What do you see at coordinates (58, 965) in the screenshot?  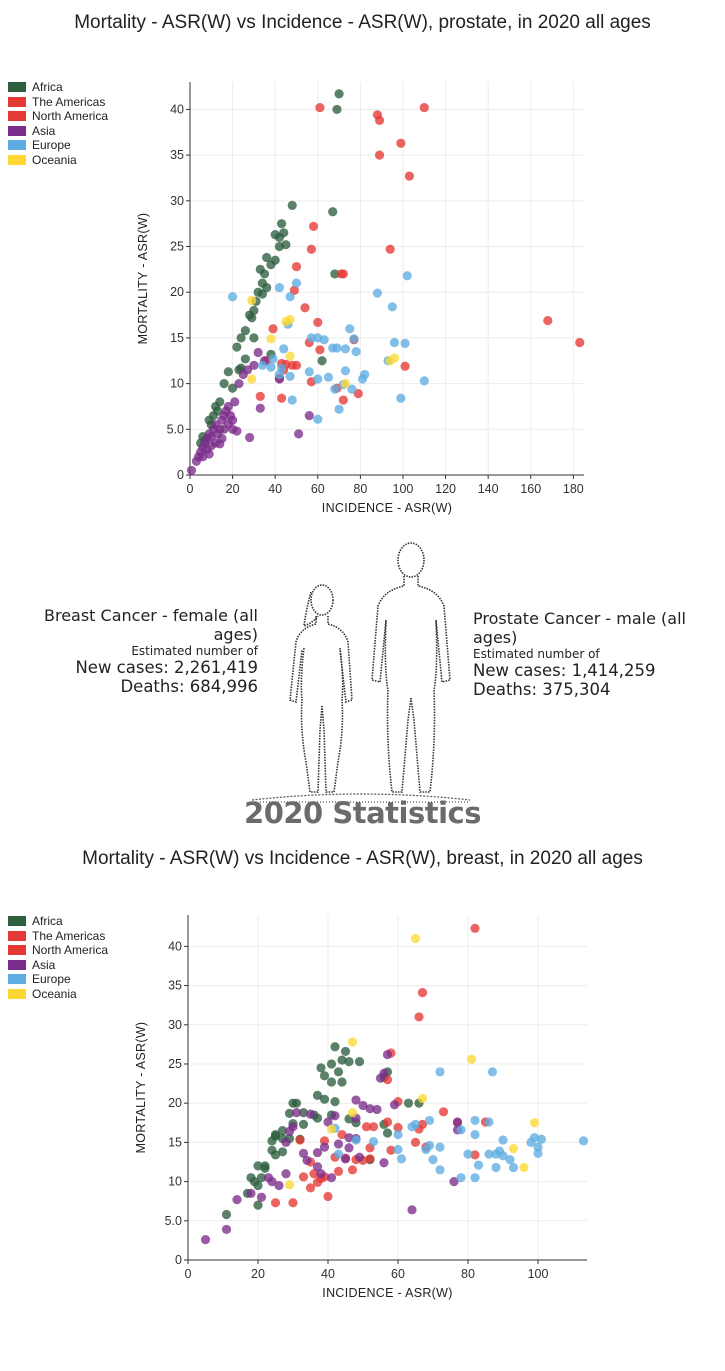 I see `legend-item-asia: Asia` at bounding box center [58, 965].